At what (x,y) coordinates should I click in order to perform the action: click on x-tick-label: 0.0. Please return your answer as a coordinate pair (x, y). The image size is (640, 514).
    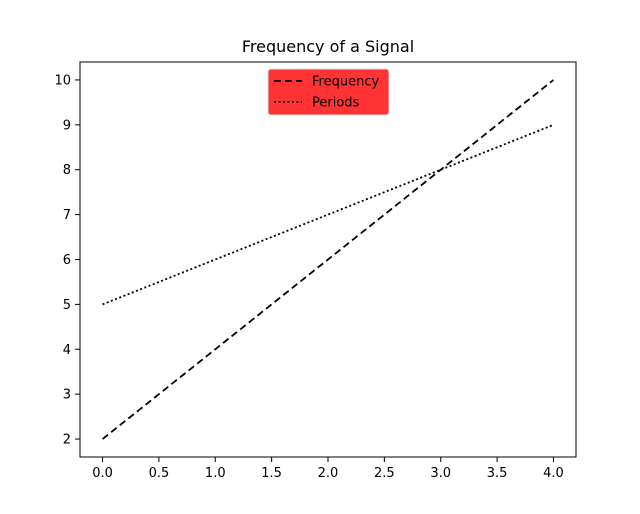
    Looking at the image, I should click on (102, 473).